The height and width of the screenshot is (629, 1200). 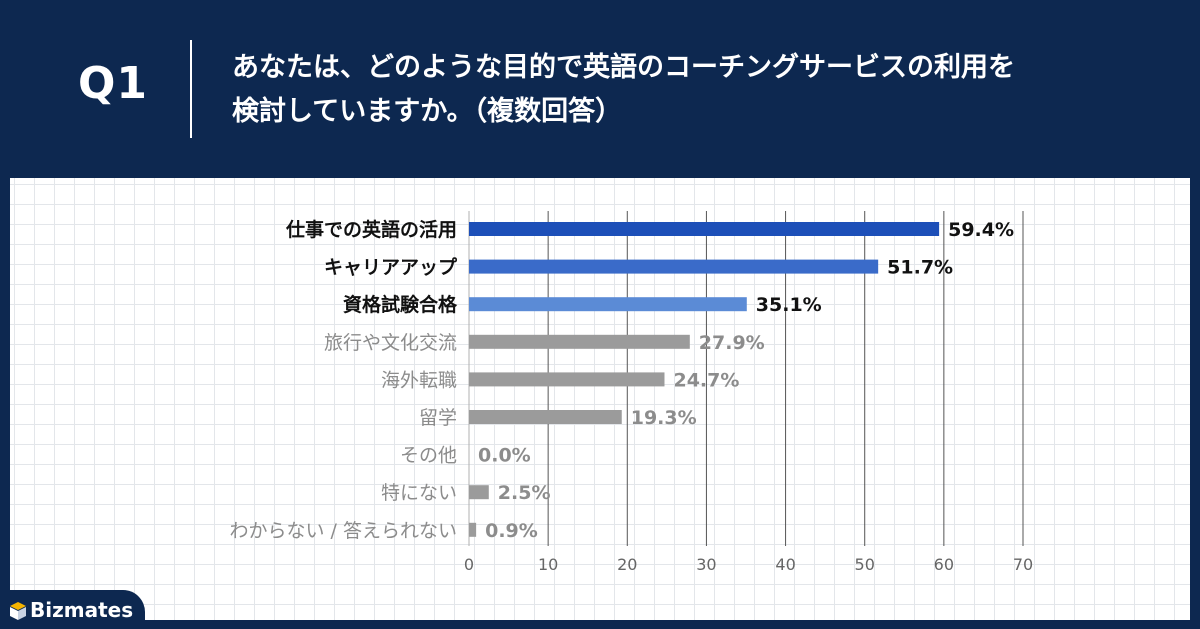 I want to click on data-label: 24.7%, so click(x=706, y=380).